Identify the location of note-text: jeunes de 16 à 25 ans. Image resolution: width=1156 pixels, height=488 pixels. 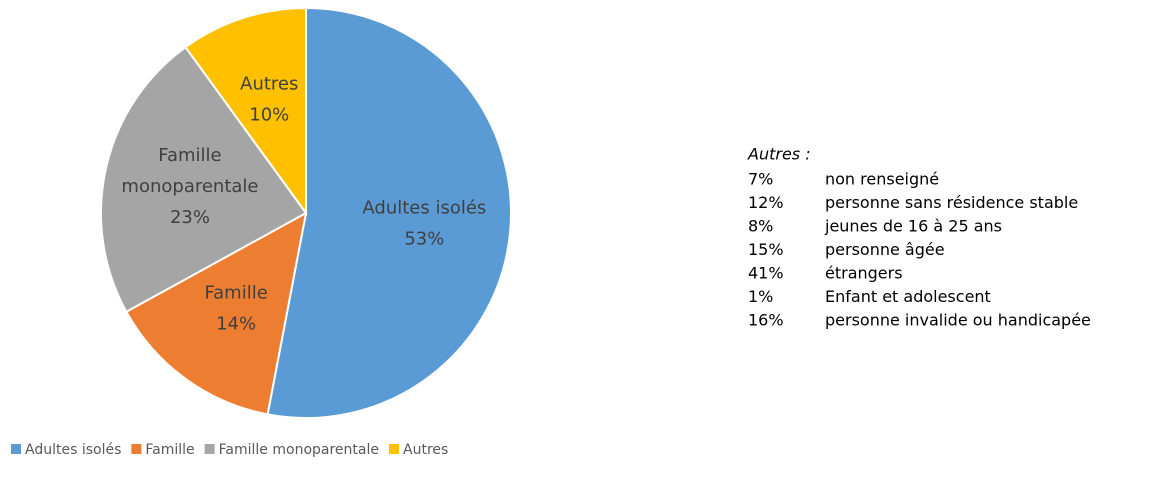
(913, 226).